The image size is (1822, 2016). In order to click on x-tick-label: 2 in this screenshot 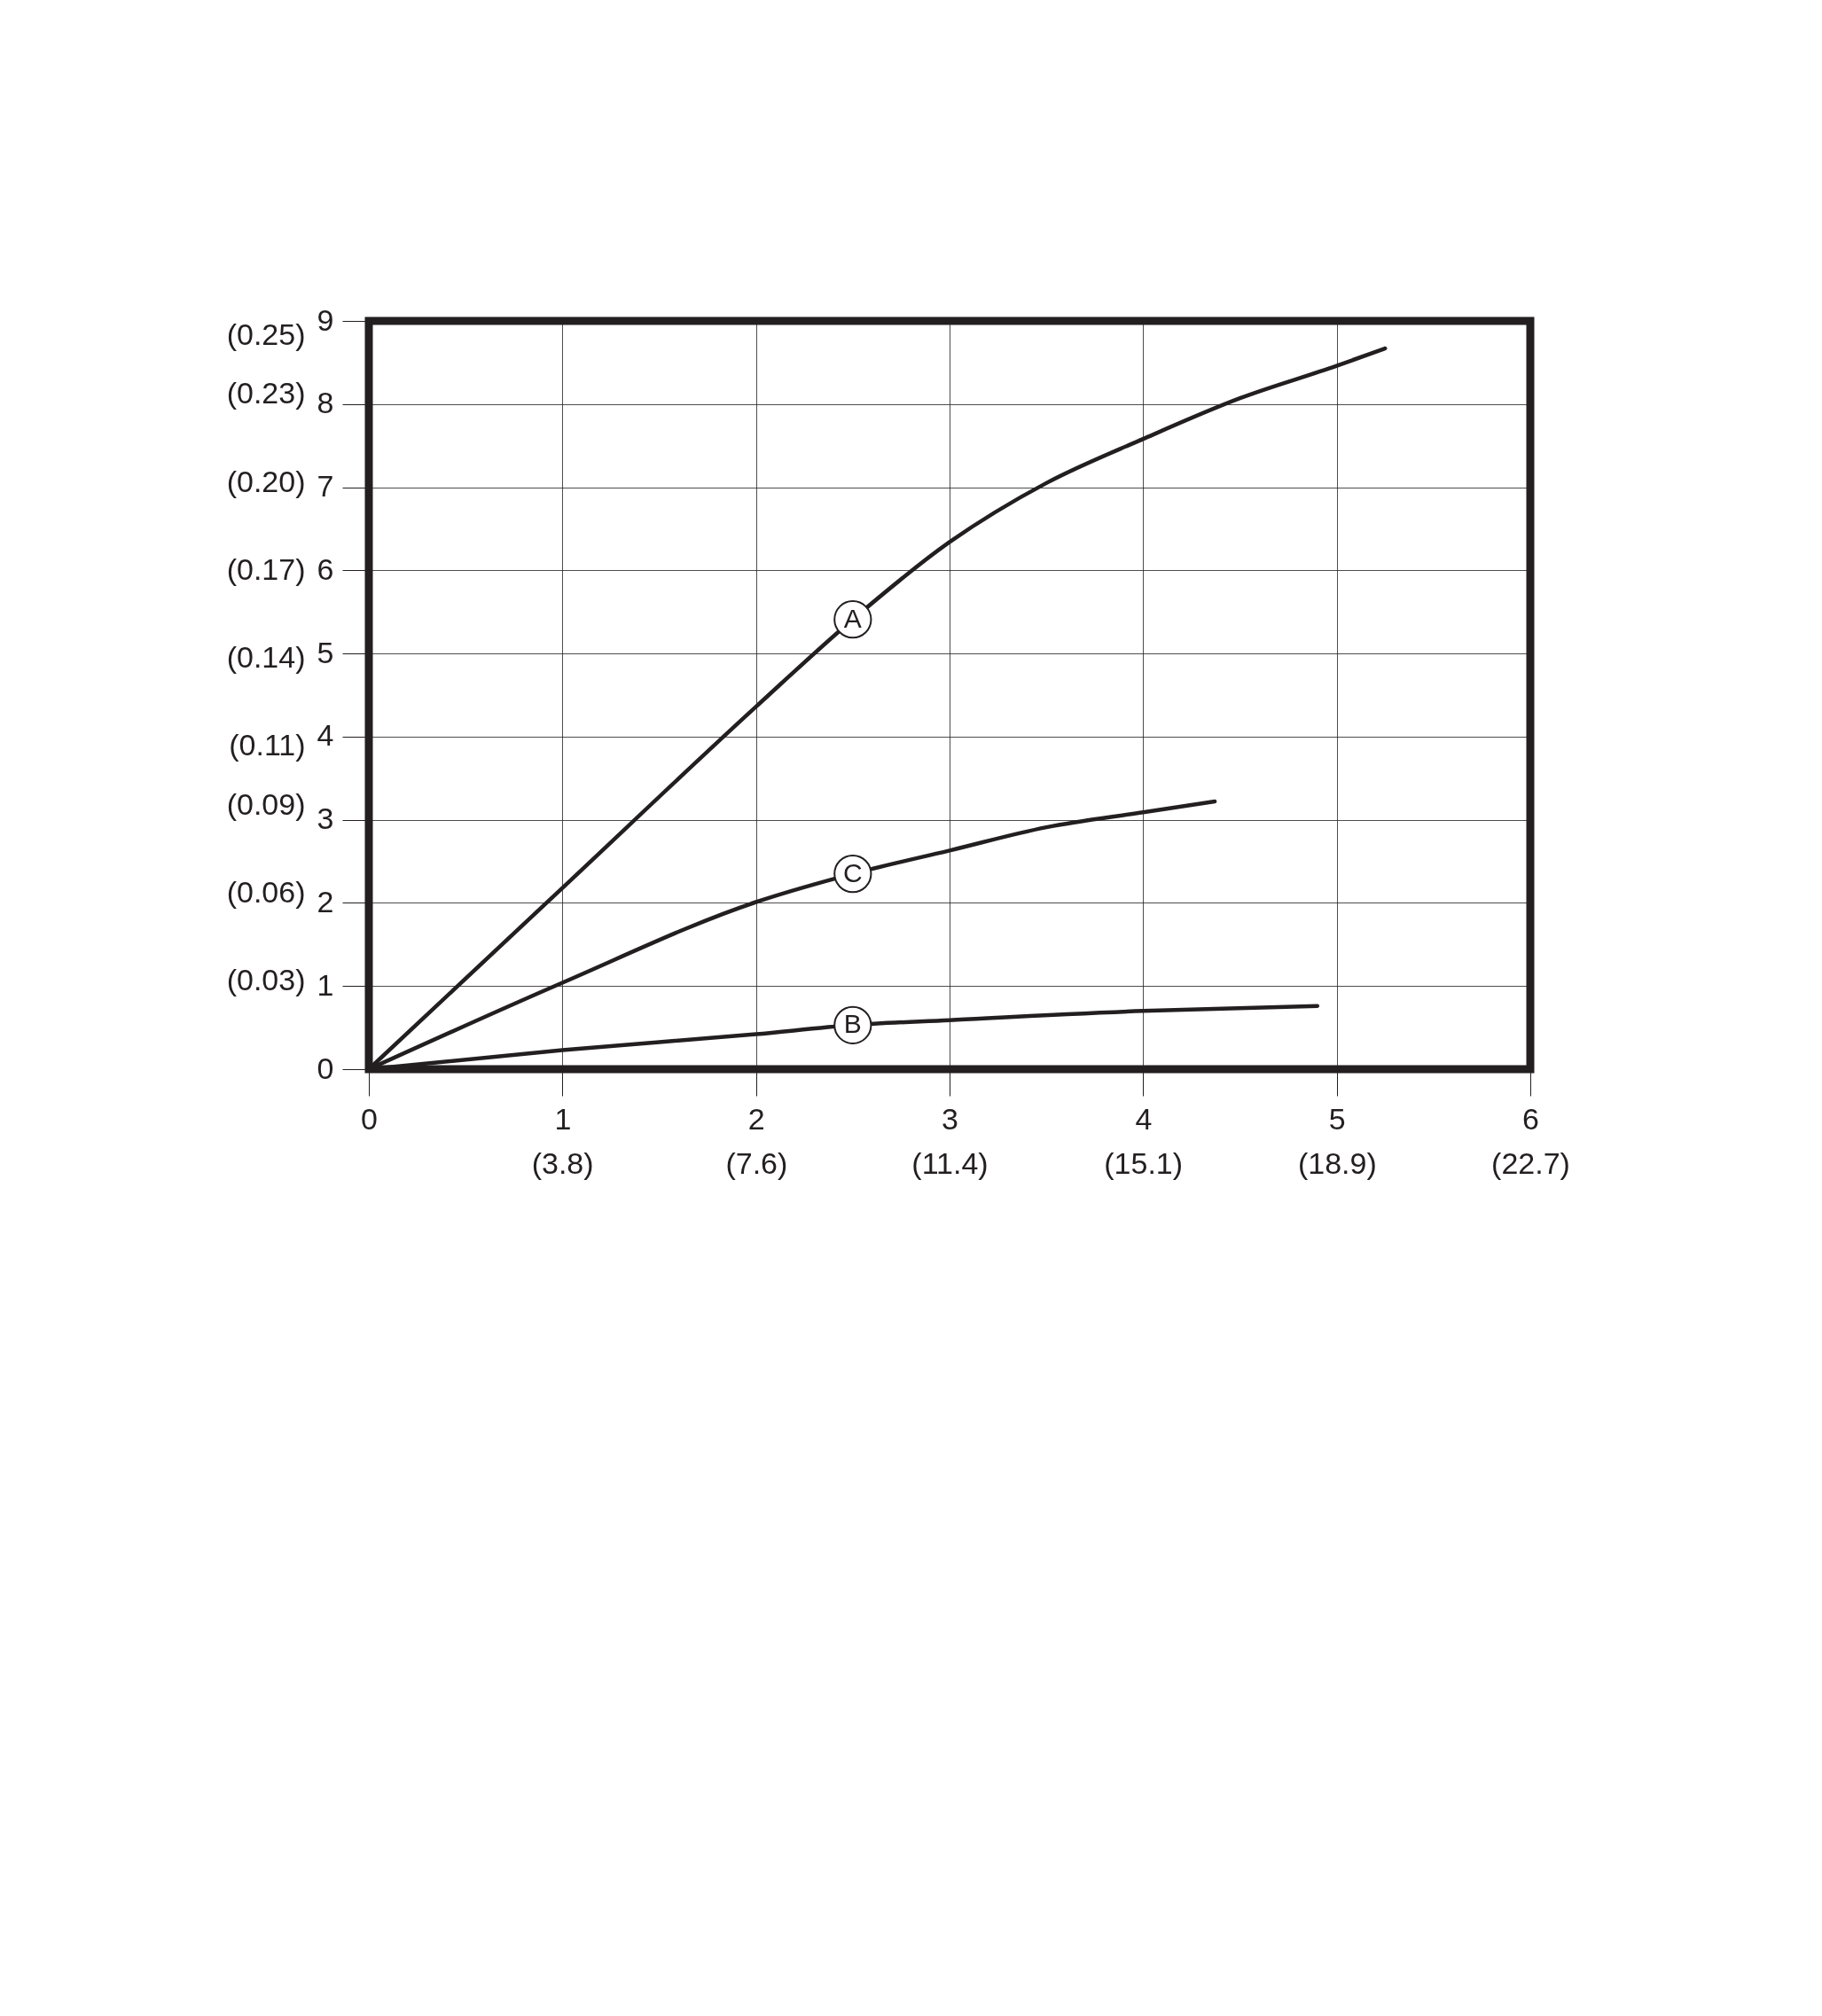, I will do `click(756, 1118)`.